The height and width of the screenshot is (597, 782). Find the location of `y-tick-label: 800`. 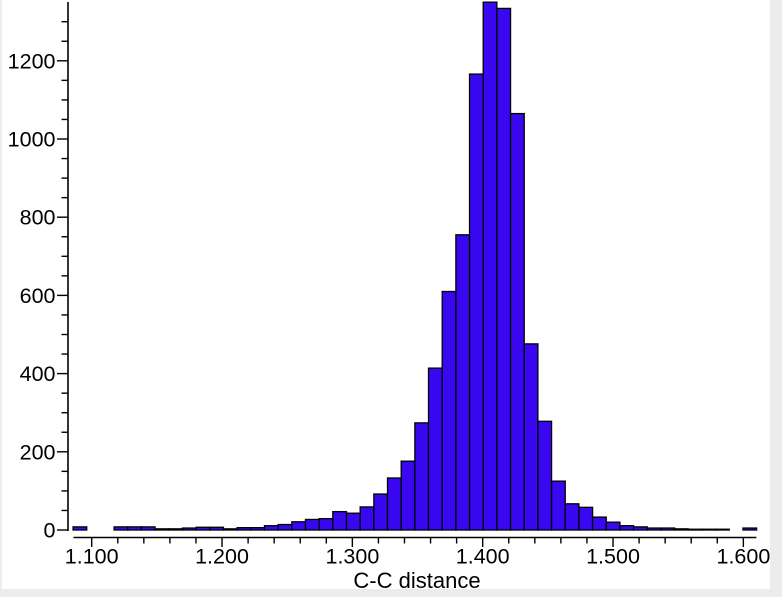

y-tick-label: 800 is located at coordinates (38, 218).